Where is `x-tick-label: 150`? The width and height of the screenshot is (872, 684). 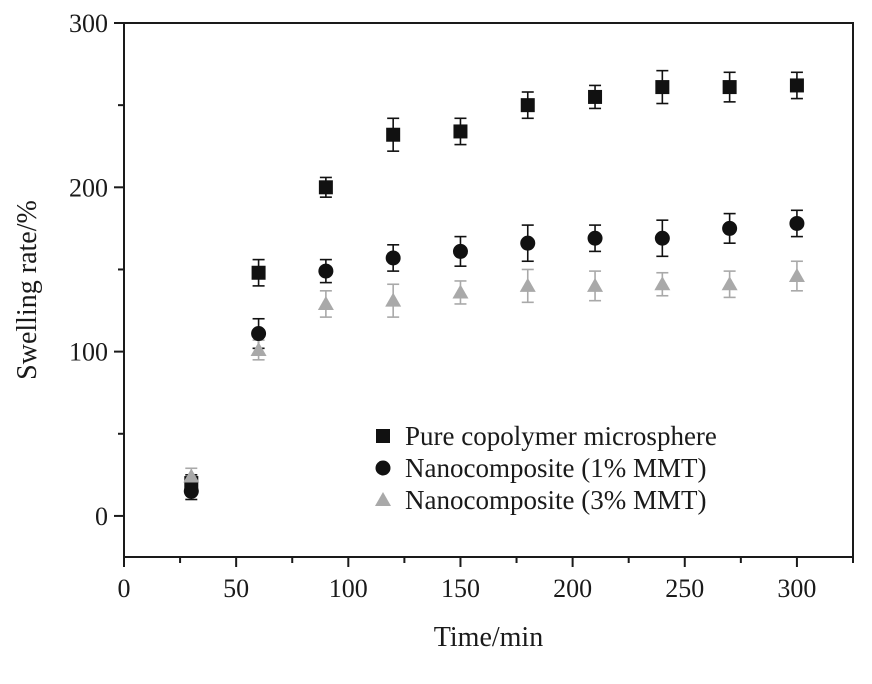 x-tick-label: 150 is located at coordinates (460, 588).